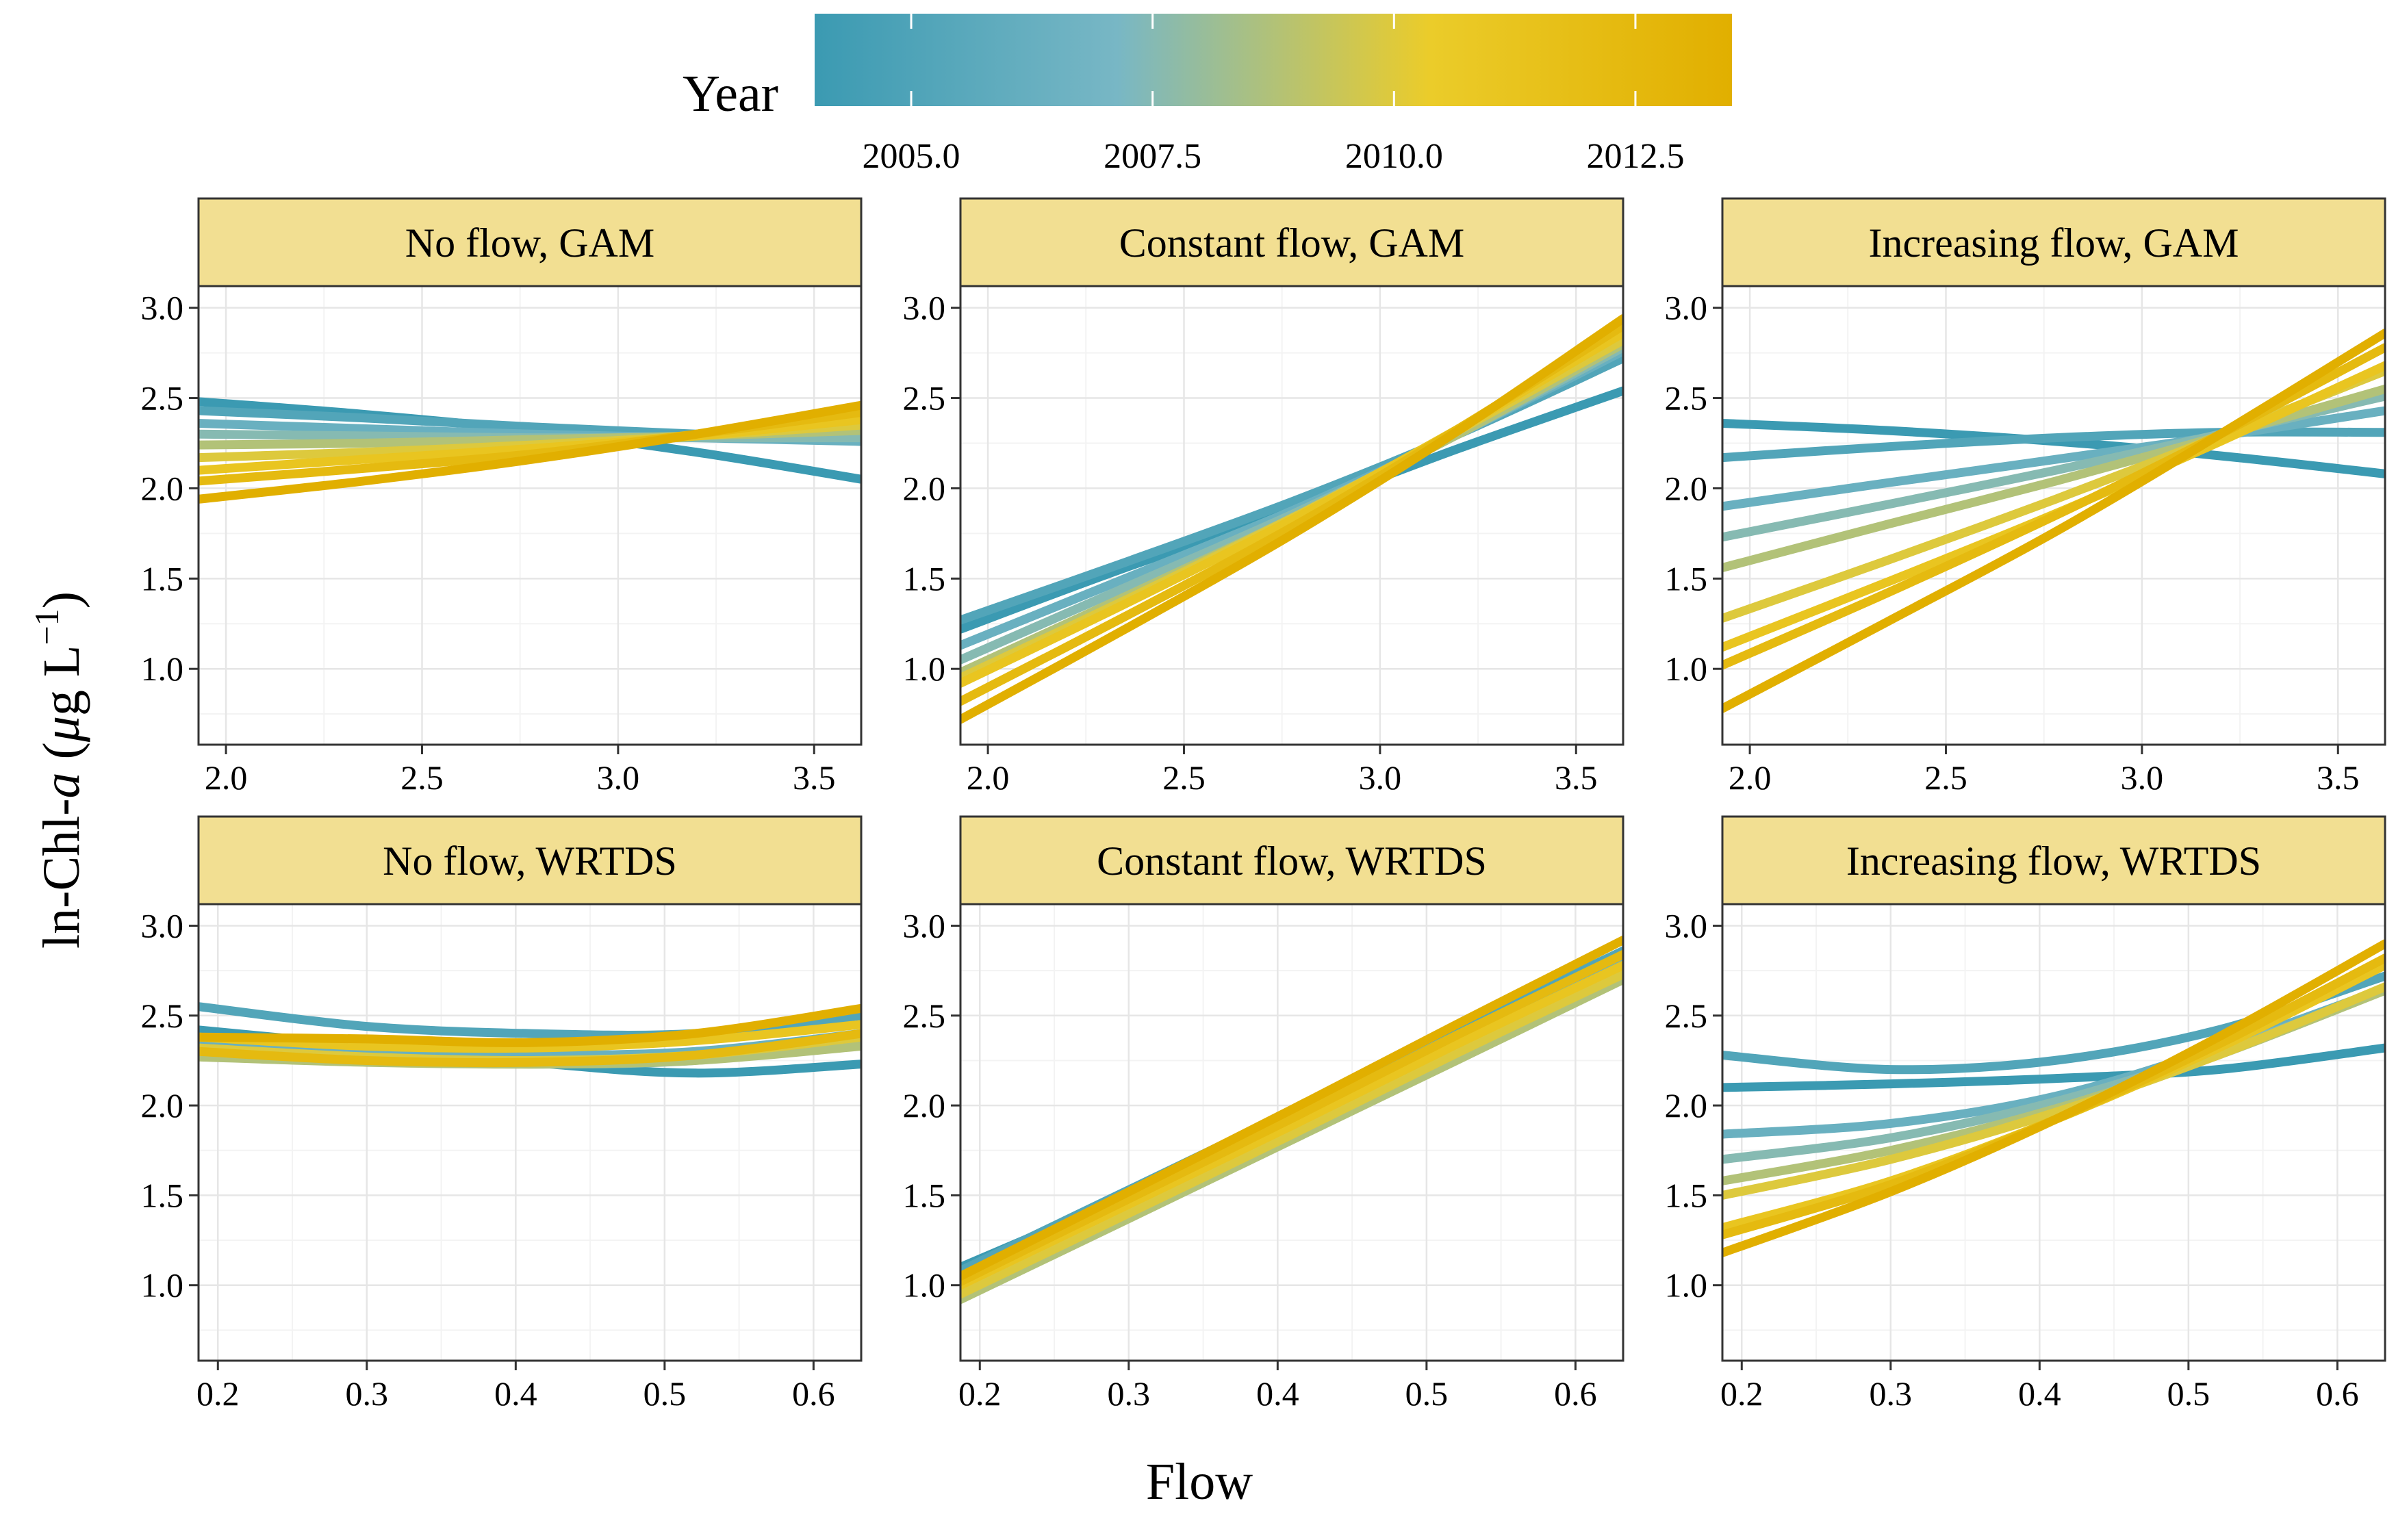 Image resolution: width=2396 pixels, height=1540 pixels. What do you see at coordinates (2053, 1067) in the screenshot?
I see `series-line-2005` at bounding box center [2053, 1067].